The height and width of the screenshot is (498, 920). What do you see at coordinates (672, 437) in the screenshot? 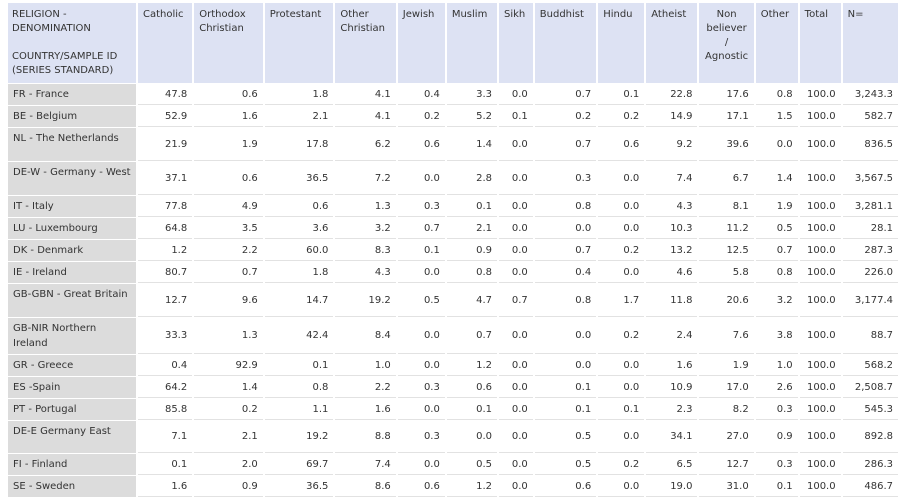
I see `data-cell: 34.1` at bounding box center [672, 437].